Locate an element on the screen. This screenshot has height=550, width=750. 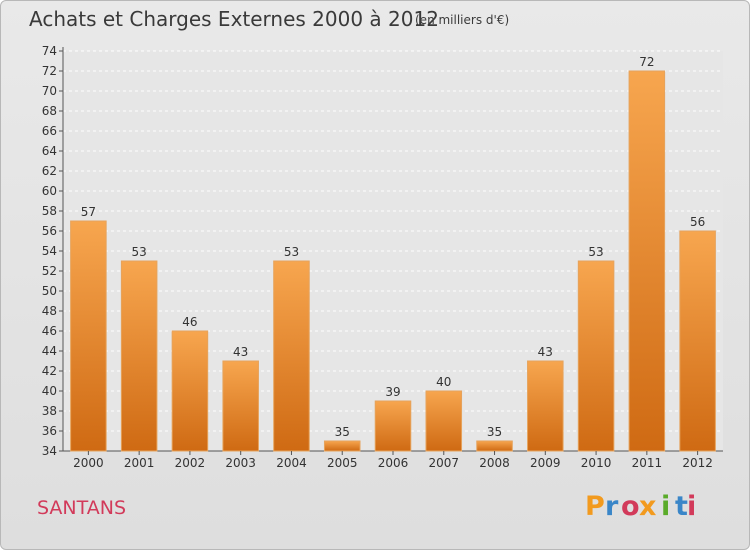
logo-letter: P is located at coordinates (595, 506).